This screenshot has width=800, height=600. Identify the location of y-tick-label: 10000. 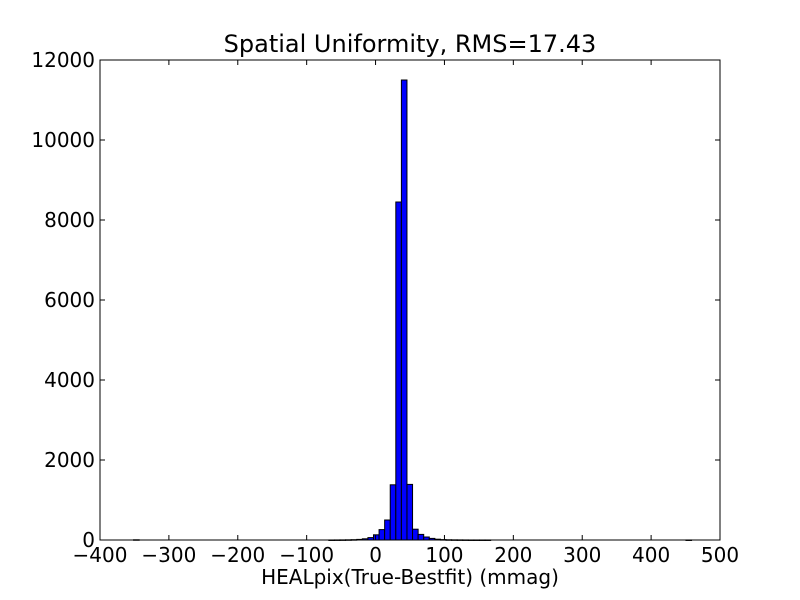
(63, 140).